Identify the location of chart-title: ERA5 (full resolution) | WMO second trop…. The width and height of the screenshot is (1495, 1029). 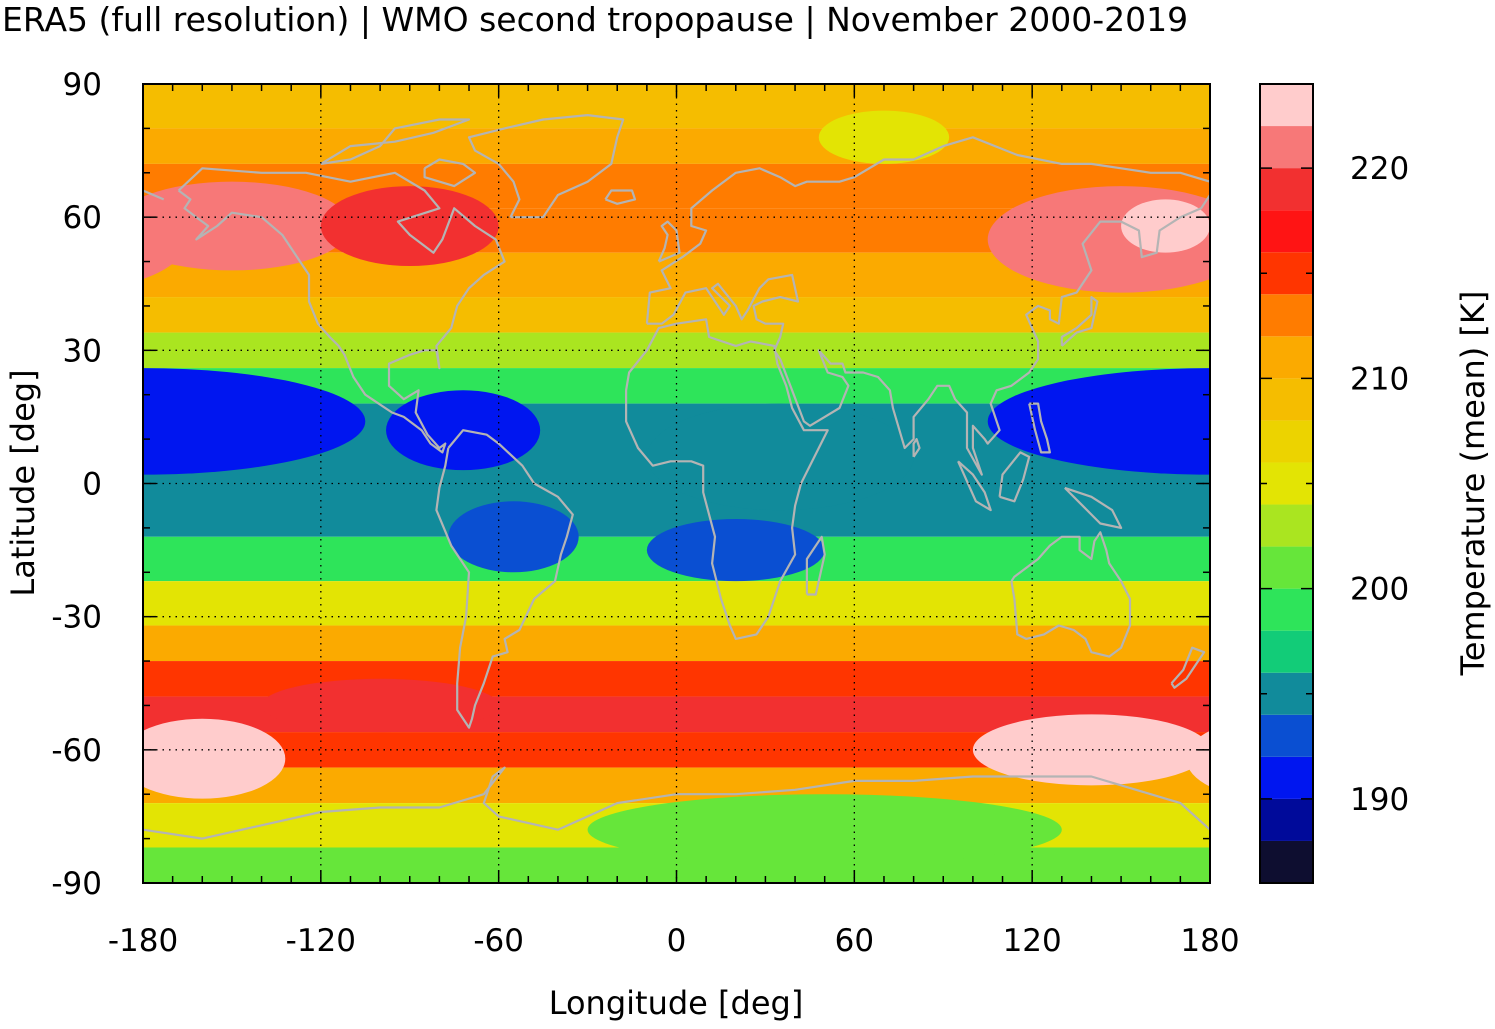
(595, 19).